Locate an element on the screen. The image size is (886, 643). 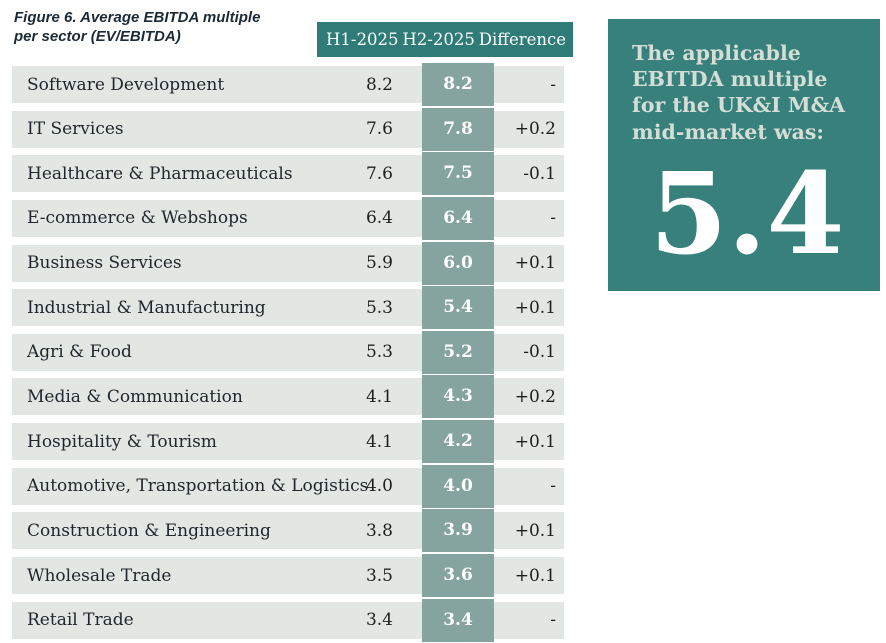
table-row: Hospitality & Tourism 4.1 4.2 +0.1 is located at coordinates (288, 442).